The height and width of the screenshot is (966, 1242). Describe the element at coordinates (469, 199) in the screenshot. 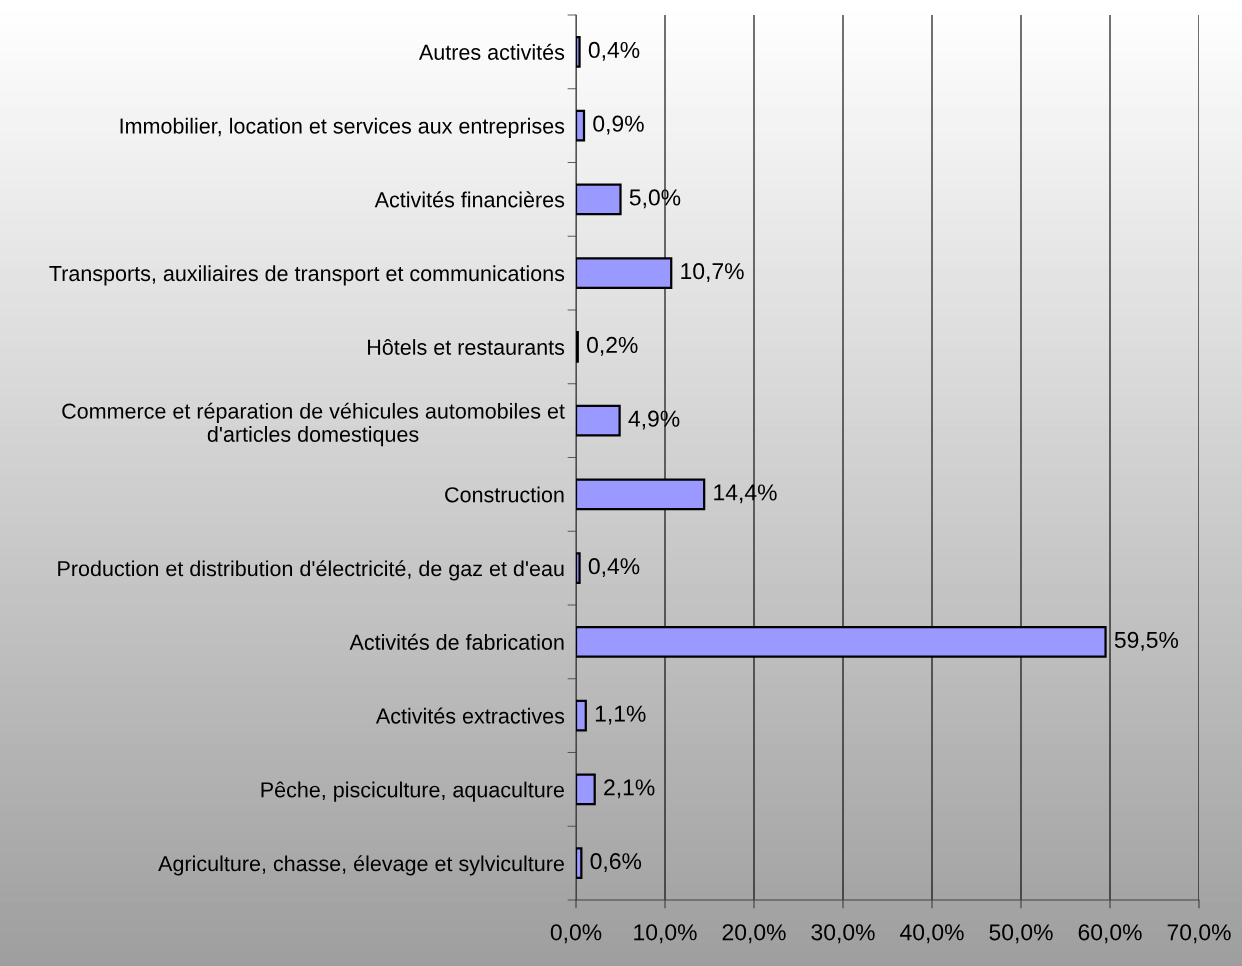

I see `y-tick-label: Activités financières` at that location.